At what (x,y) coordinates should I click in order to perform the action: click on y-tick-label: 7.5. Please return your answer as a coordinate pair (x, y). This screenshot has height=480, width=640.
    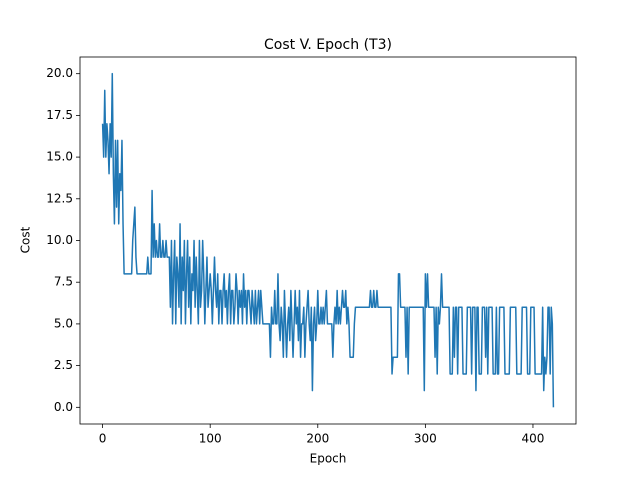
    Looking at the image, I should click on (63, 282).